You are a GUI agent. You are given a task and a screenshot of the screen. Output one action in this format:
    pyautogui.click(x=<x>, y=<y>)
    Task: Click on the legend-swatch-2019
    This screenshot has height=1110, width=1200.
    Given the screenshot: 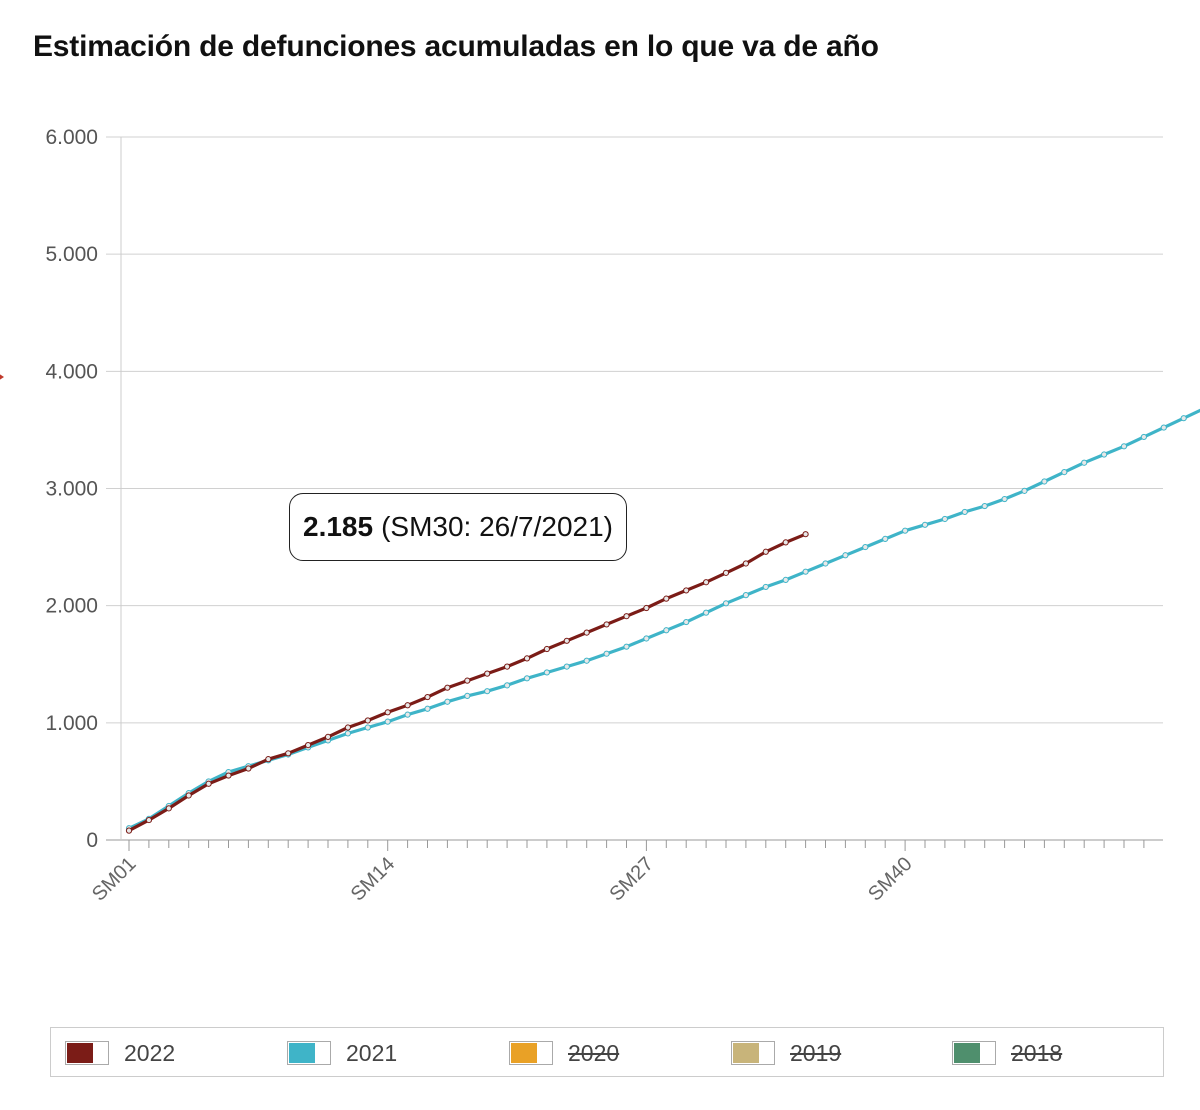 What is the action you would take?
    pyautogui.click(x=753, y=1053)
    